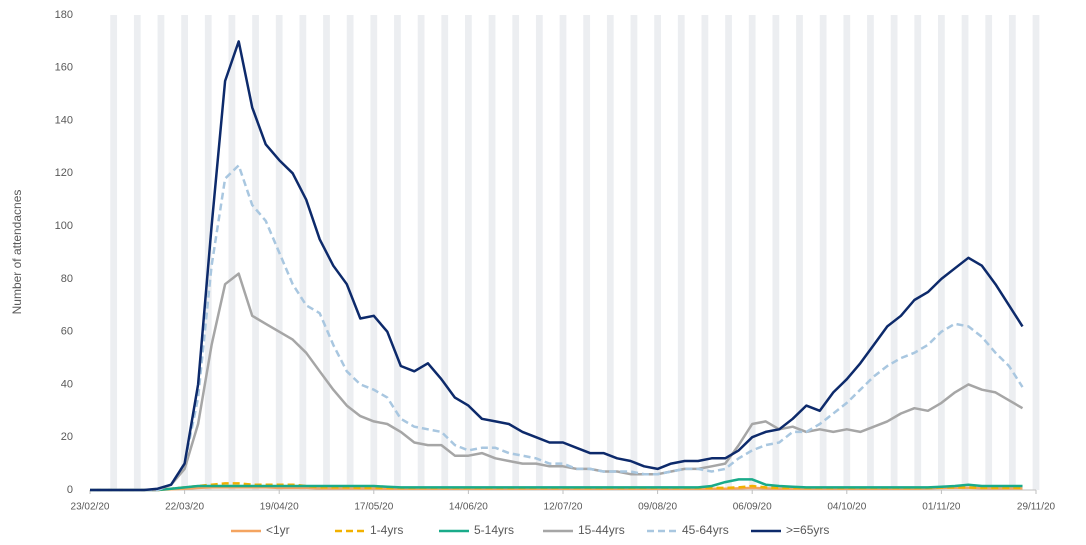 Image resolution: width=1086 pixels, height=545 pixels. I want to click on series-line, so click(556, 485).